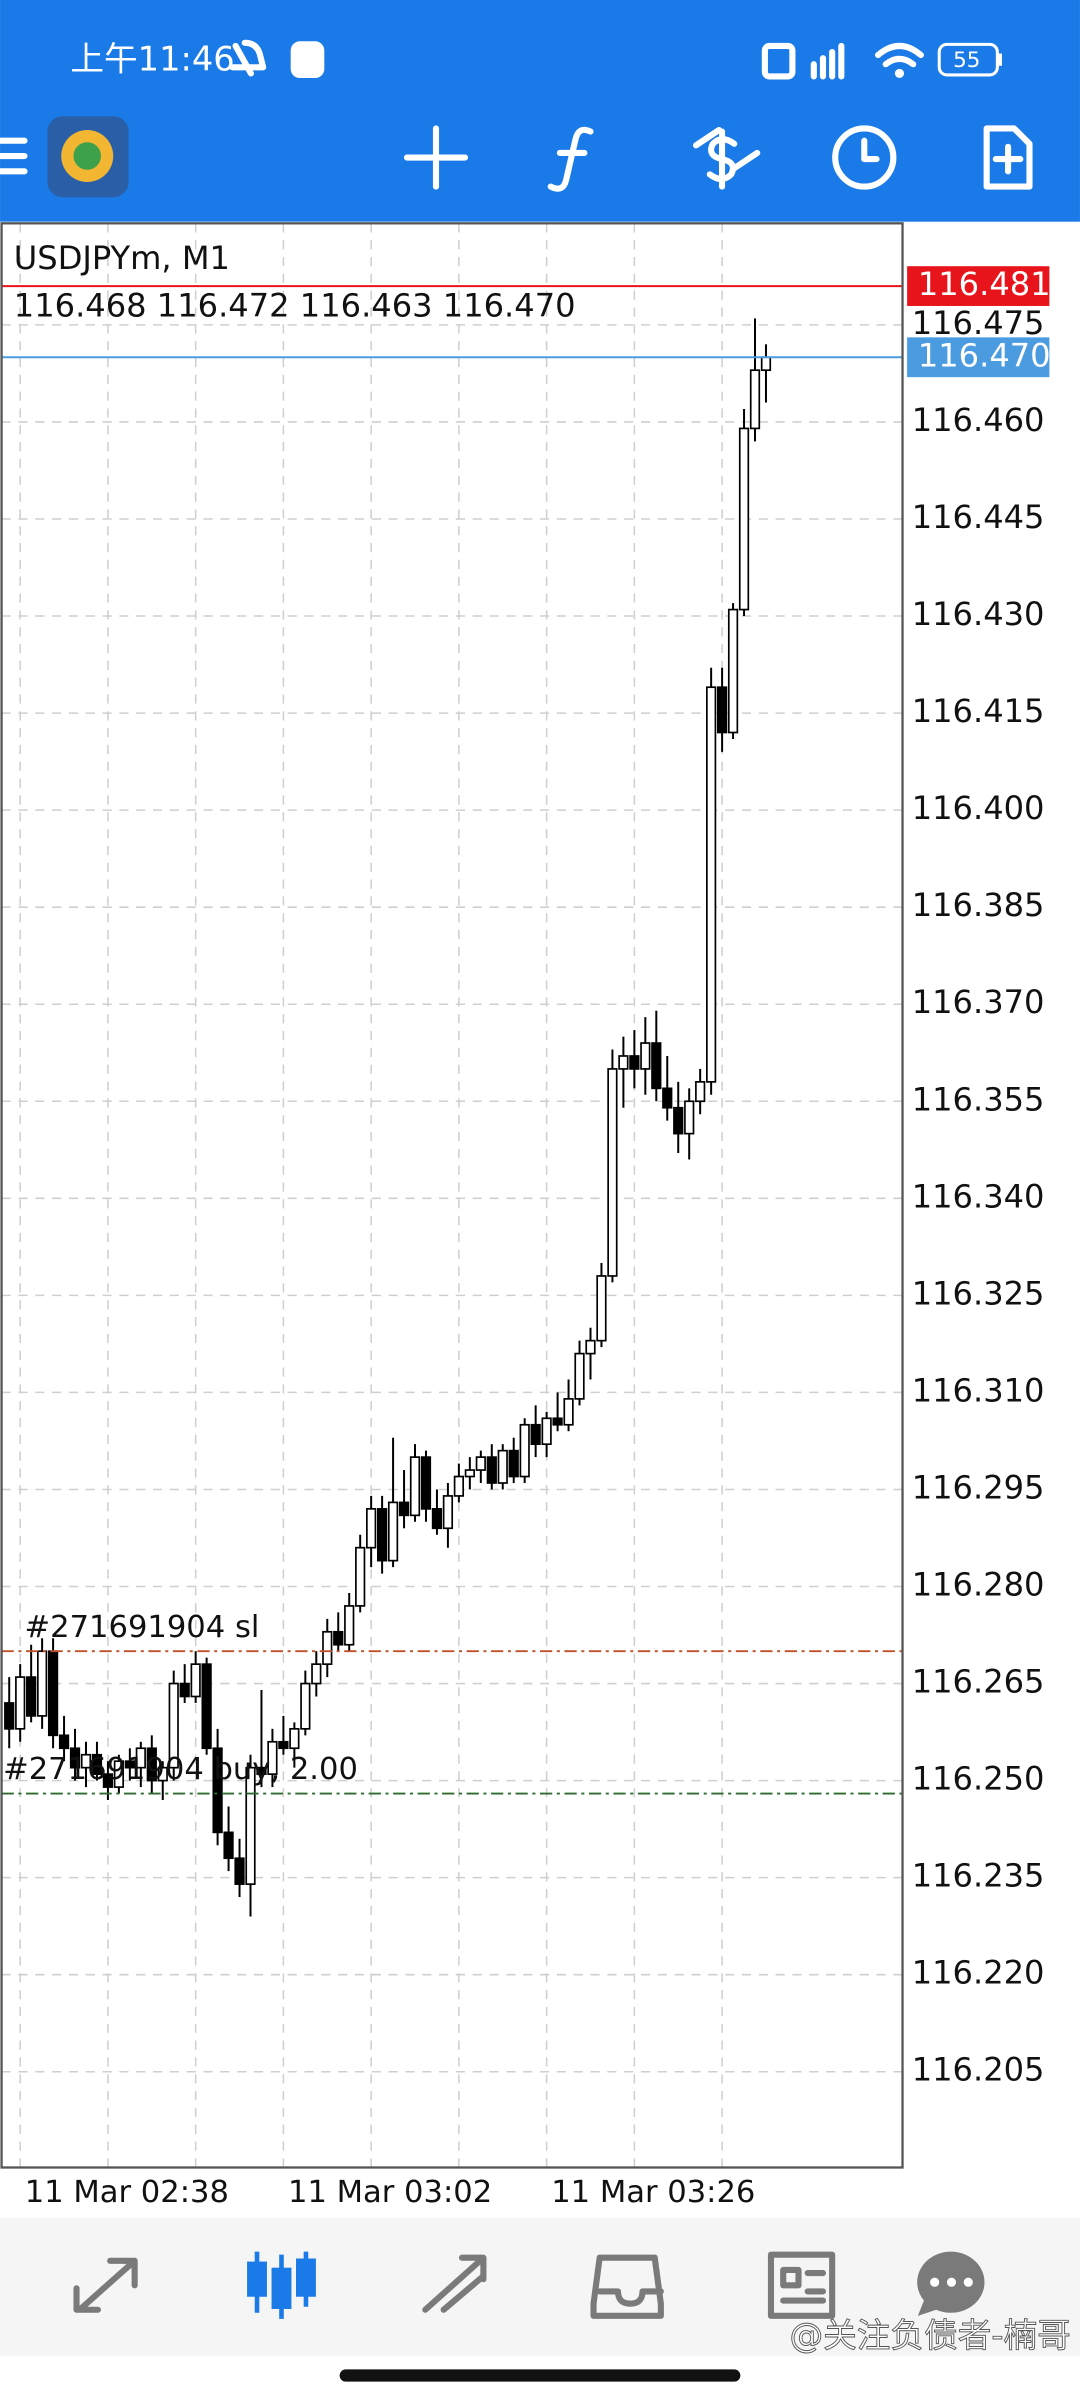  I want to click on battery-level: 55, so click(966, 60).